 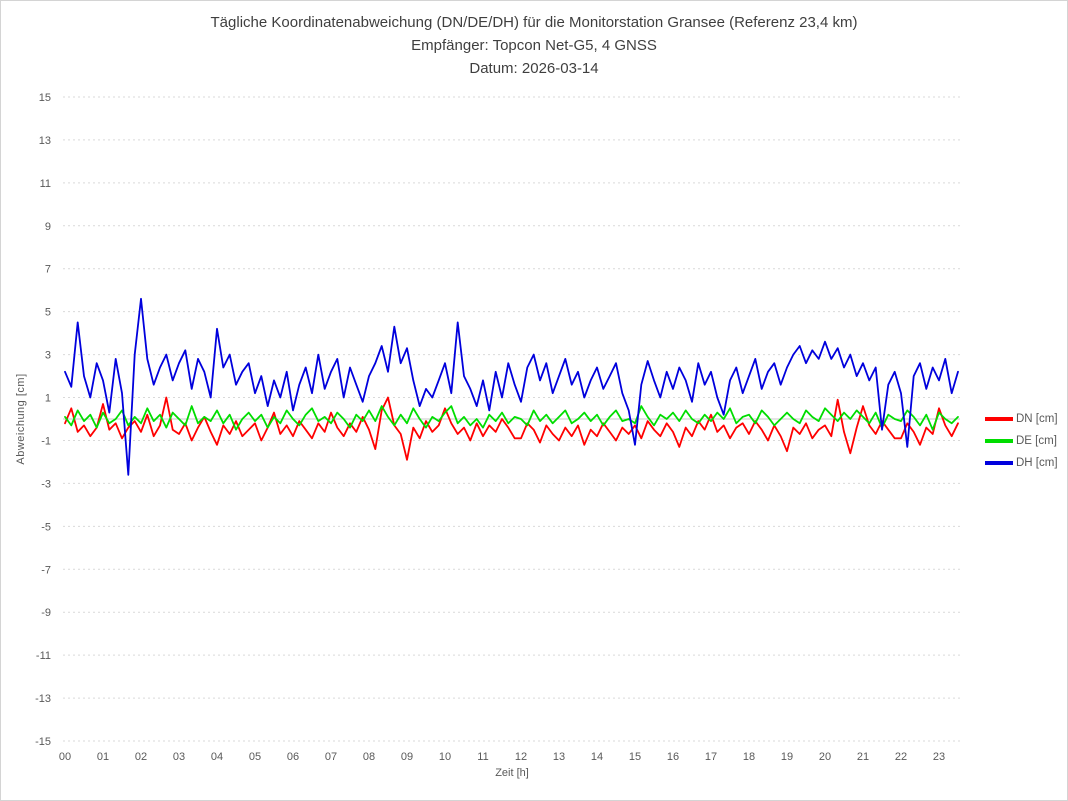 What do you see at coordinates (512, 773) in the screenshot?
I see `x-axis-title: Zeit [h]` at bounding box center [512, 773].